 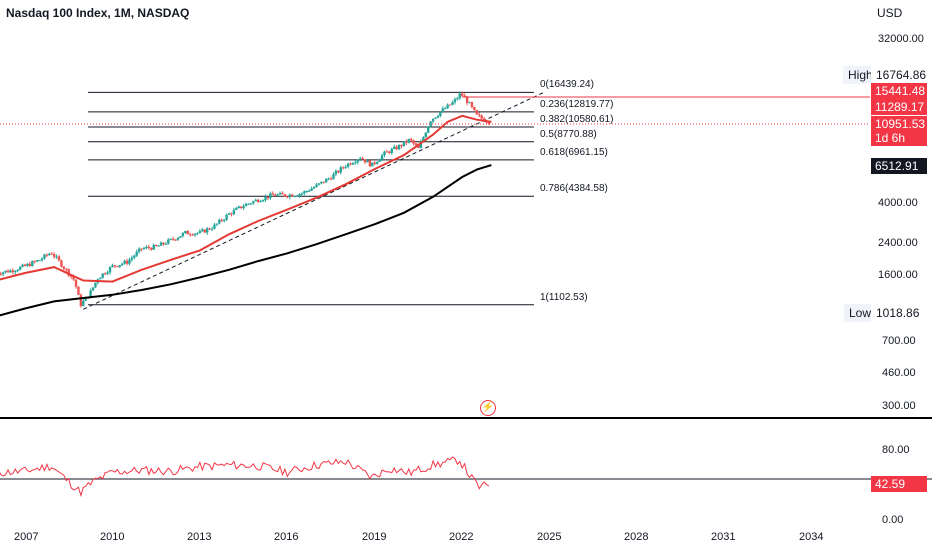 What do you see at coordinates (890, 138) in the screenshot?
I see `bar-countdown: 1d 6h` at bounding box center [890, 138].